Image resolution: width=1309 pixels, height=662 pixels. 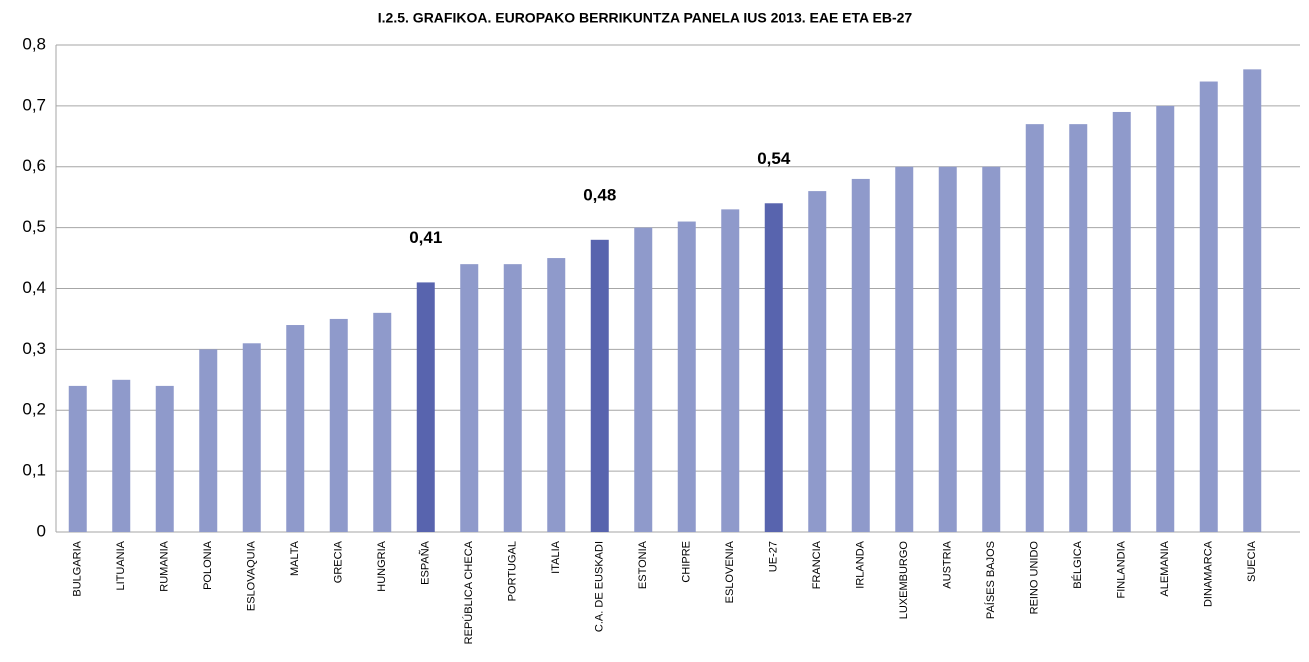 I want to click on x-tick-label: ESLOVENIA, so click(x=730, y=571).